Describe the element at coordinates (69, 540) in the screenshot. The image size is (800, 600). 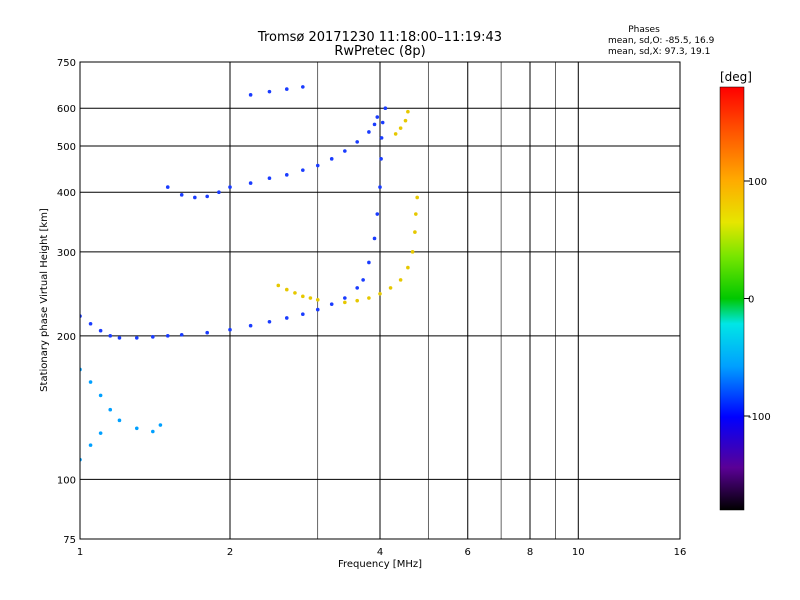
I see `y-tick-label: 75` at that location.